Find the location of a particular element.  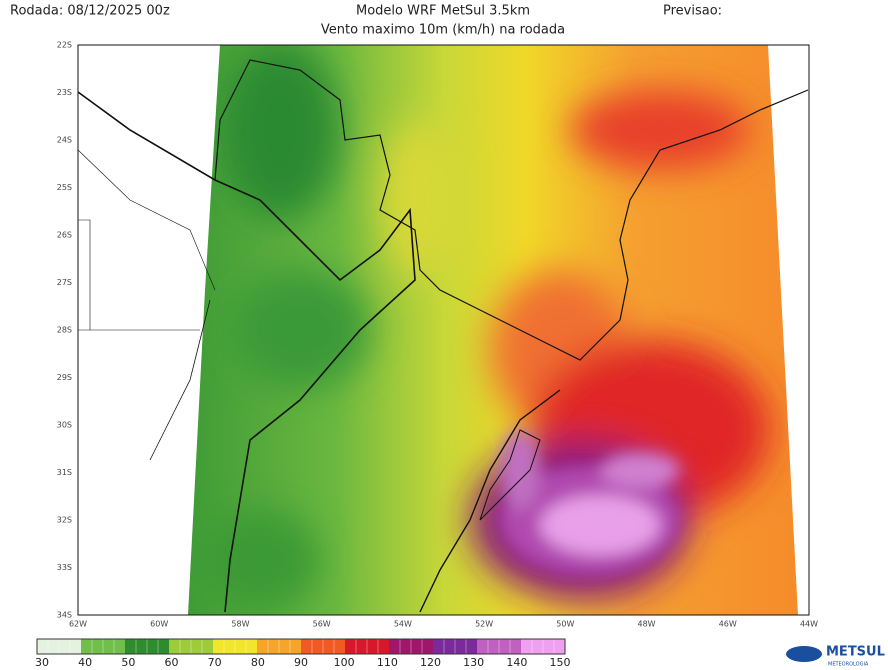

lat-label: 32S is located at coordinates (64, 520).